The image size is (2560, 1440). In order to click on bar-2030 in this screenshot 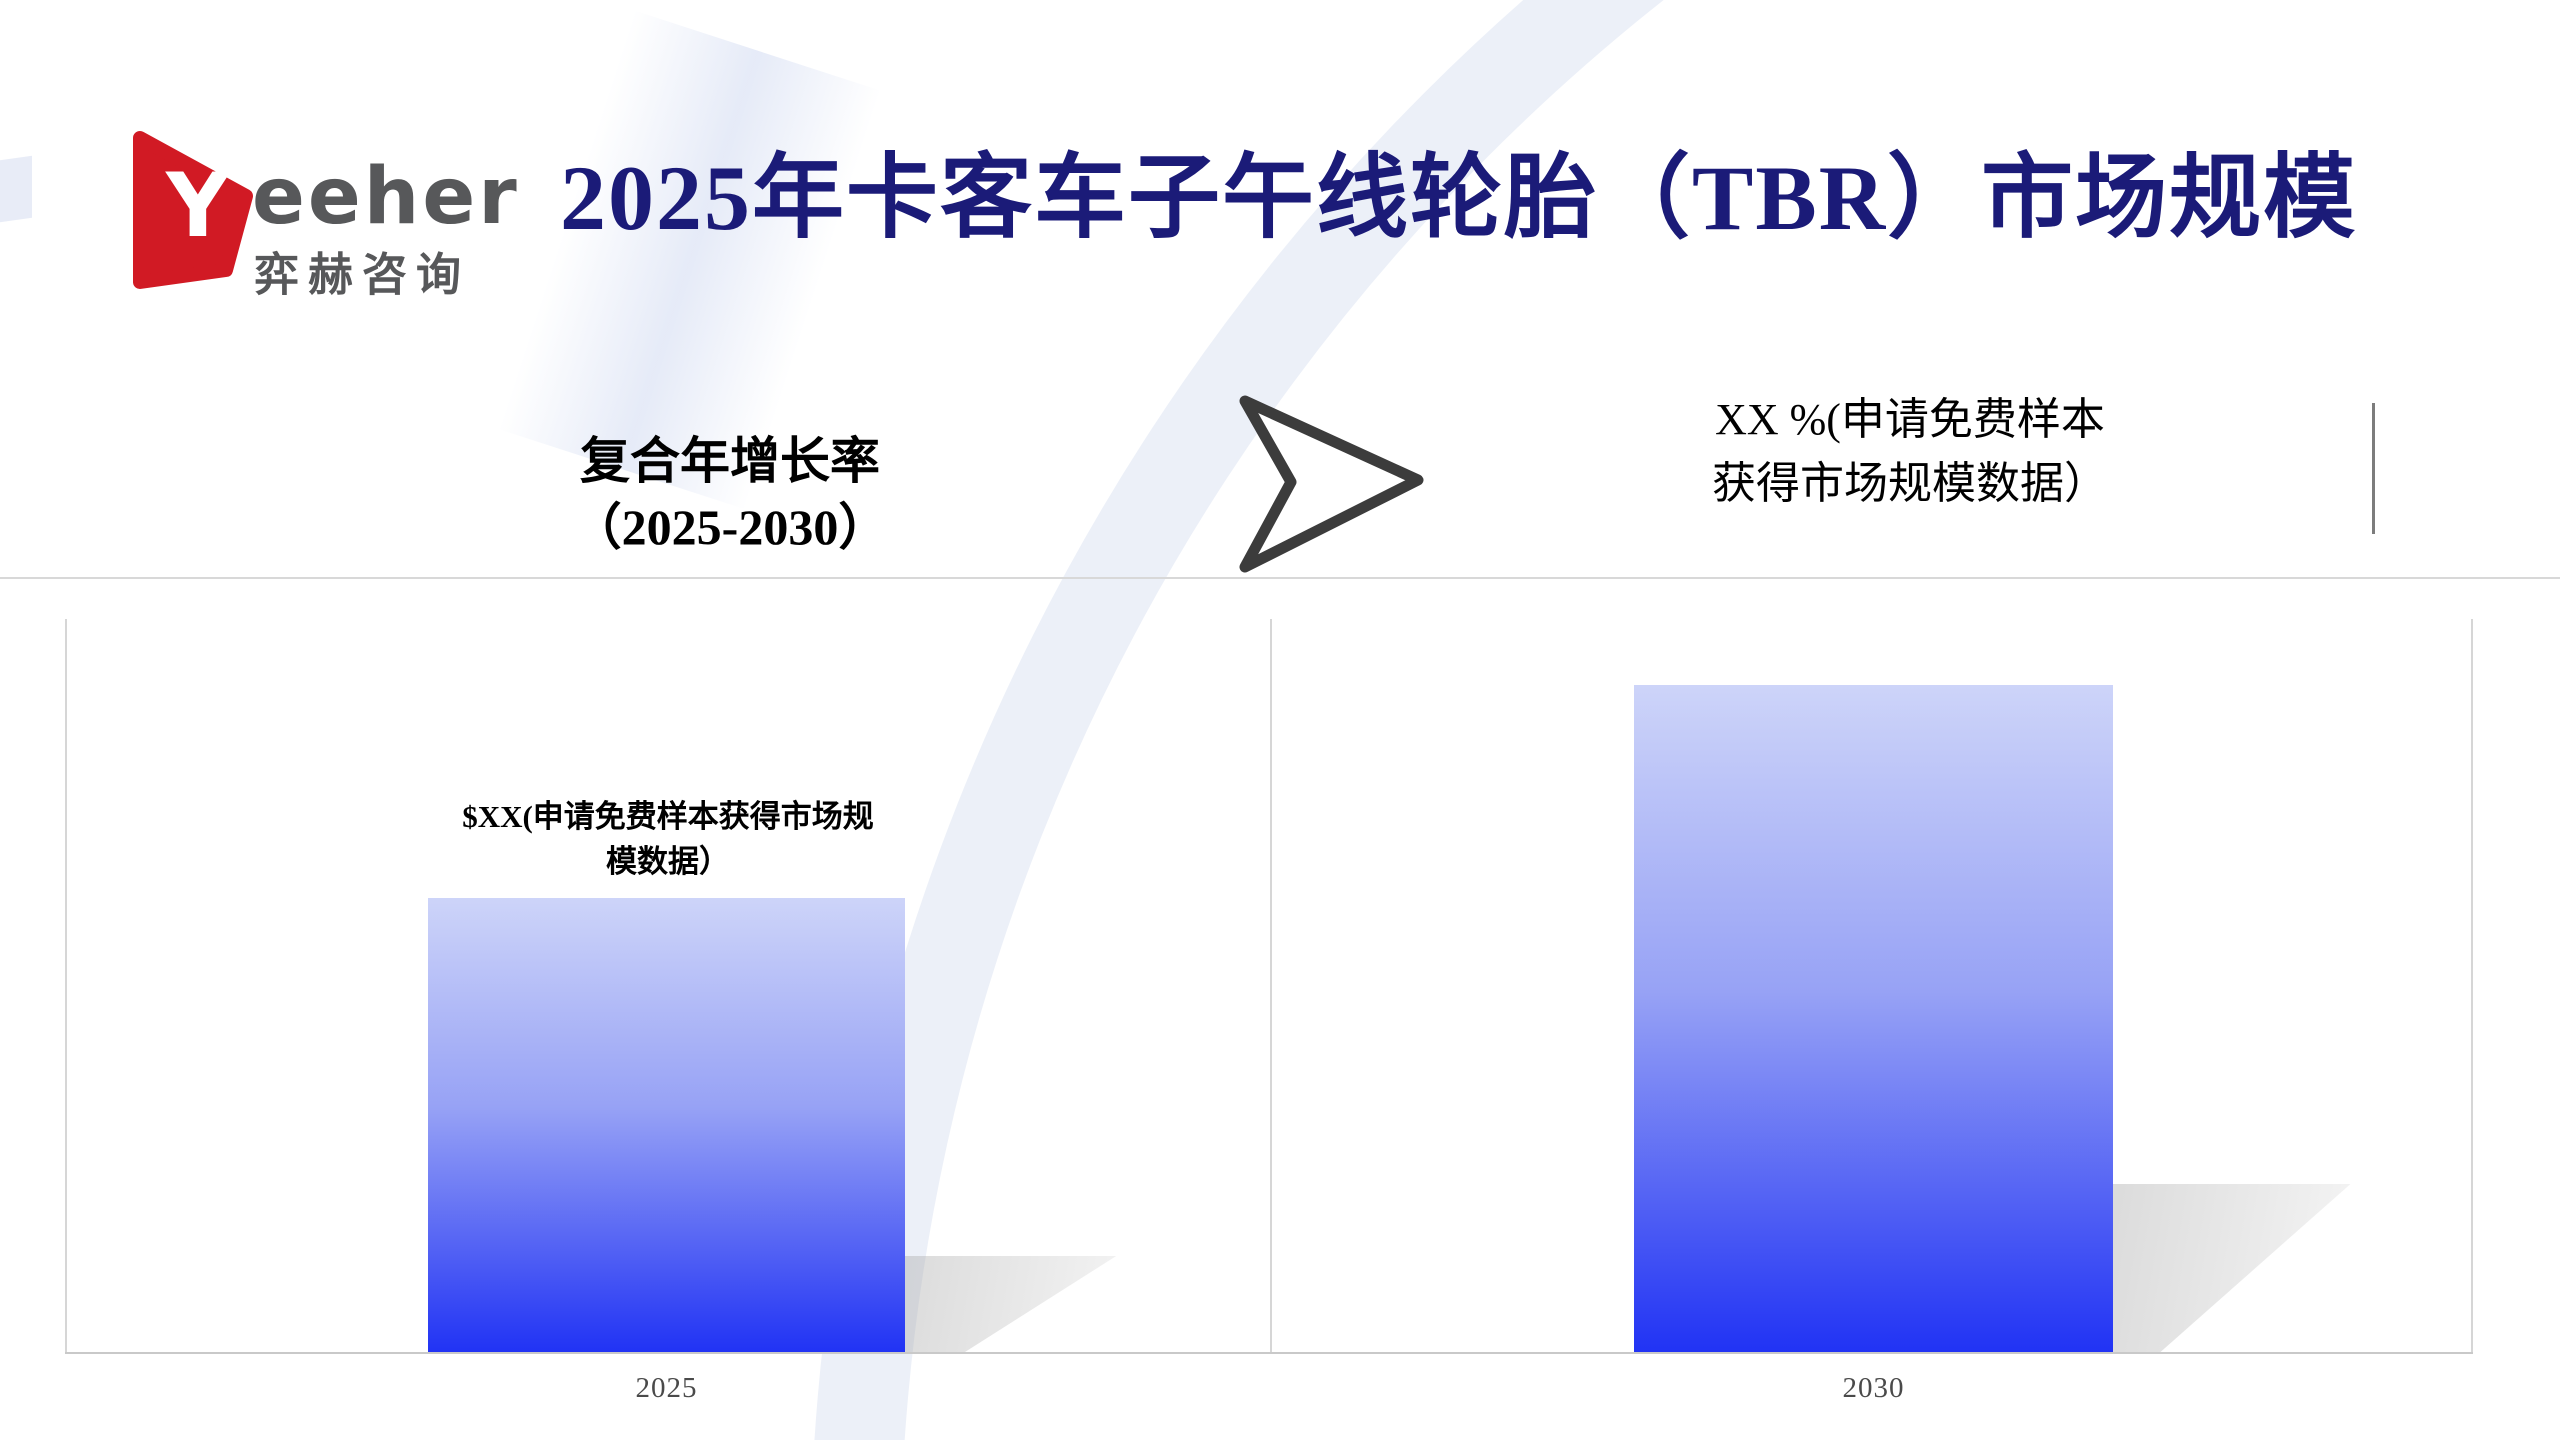, I will do `click(1873, 1018)`.